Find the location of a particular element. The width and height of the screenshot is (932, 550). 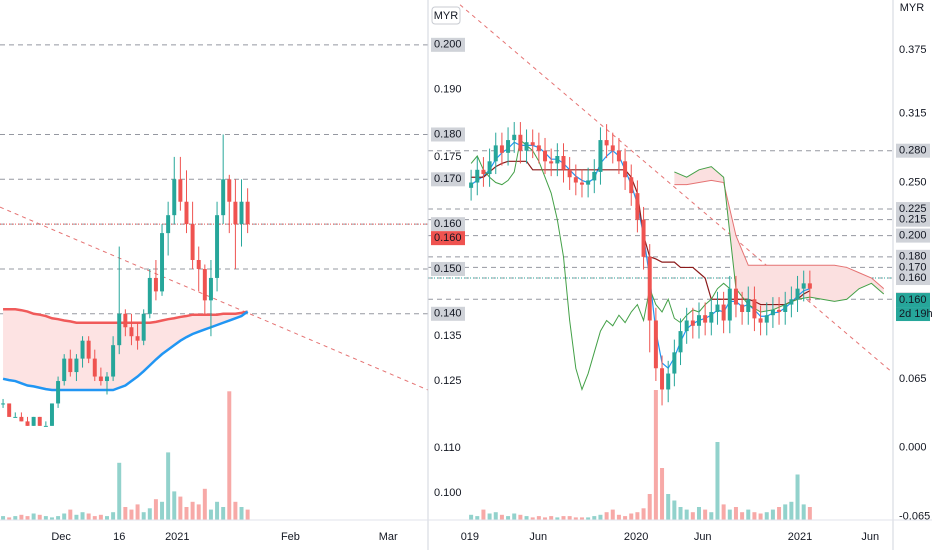

price-label: 0.160 is located at coordinates (913, 278).